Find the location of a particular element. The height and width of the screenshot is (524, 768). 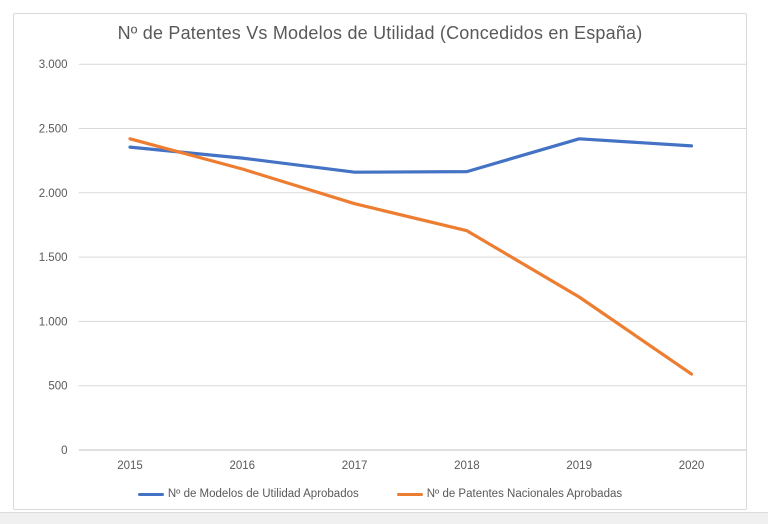

x-tick-label: 2018 is located at coordinates (467, 466).